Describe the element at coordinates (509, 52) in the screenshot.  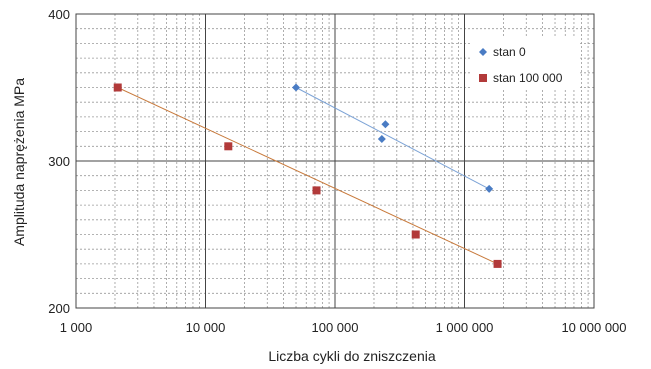
I see `legend-label-stan-0: stan 0` at that location.